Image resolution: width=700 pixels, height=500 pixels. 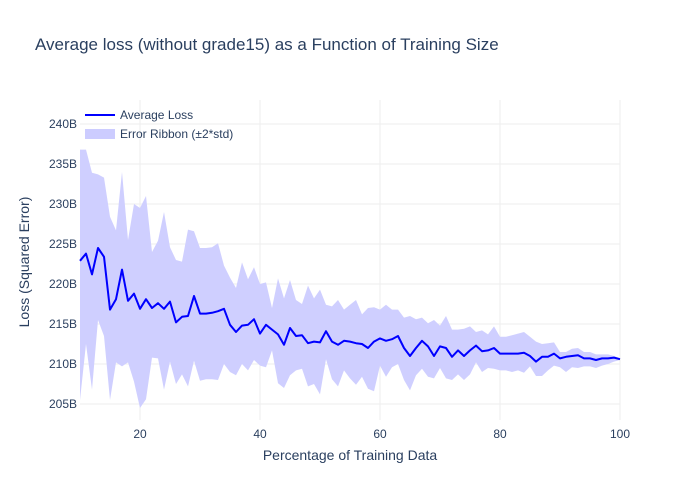 What do you see at coordinates (156, 115) in the screenshot?
I see `legend-label-average-loss: Average Loss` at bounding box center [156, 115].